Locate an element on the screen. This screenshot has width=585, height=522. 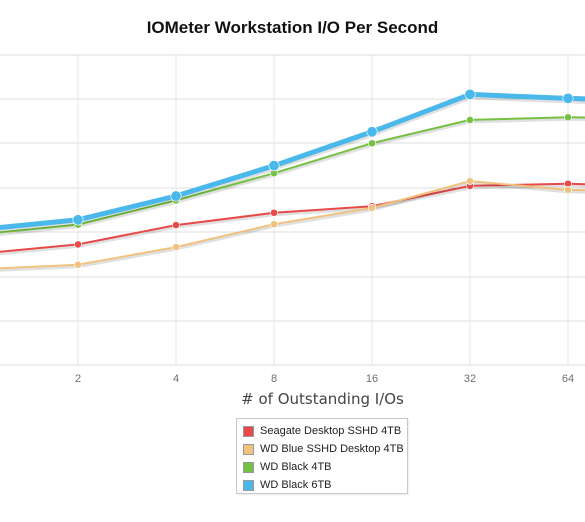
legend-item-wd-blue: WD Blue SSHD Desktop 4TB is located at coordinates (322, 449).